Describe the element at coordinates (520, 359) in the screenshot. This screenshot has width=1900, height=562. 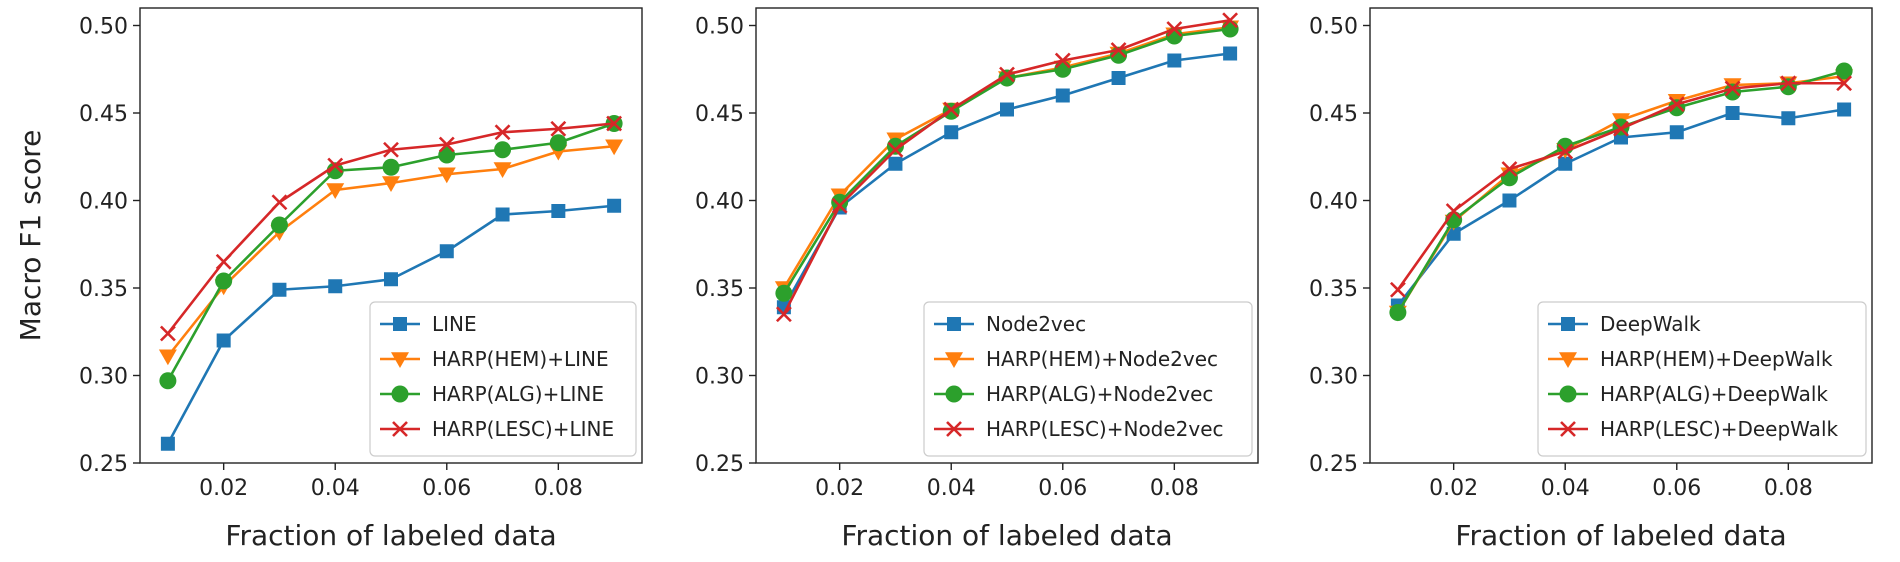
I see `legend-label: HARP(HEM)+LINE` at that location.